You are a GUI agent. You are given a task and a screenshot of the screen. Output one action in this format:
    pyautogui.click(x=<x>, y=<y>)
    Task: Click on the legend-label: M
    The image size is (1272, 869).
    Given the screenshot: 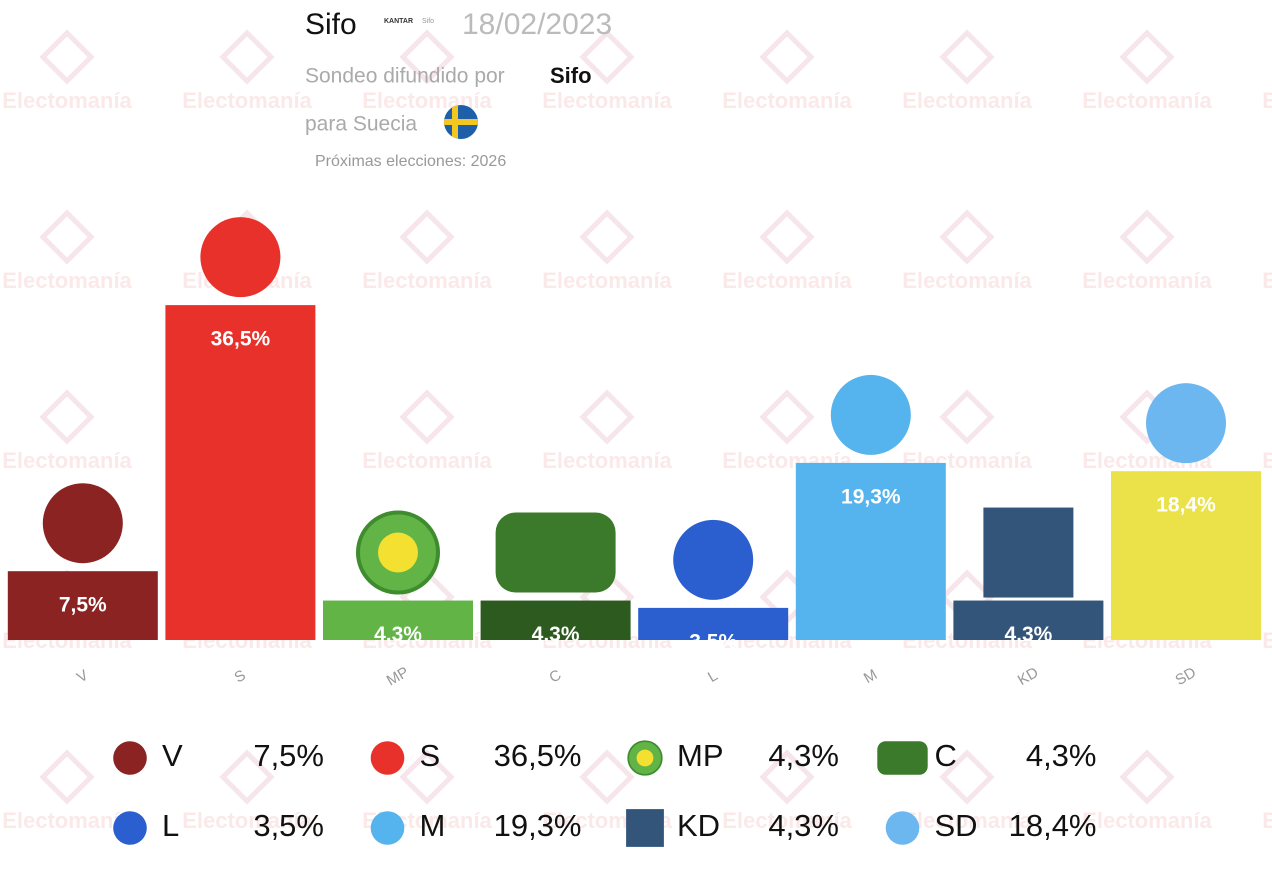 What is the action you would take?
    pyautogui.click(x=433, y=825)
    